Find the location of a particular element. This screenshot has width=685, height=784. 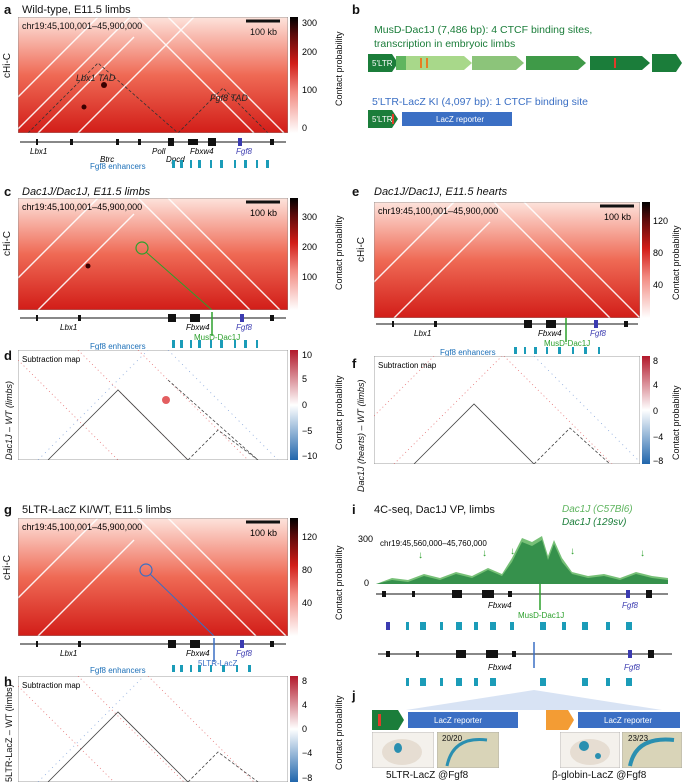

panel-f-ylabel: Dac1J (hearts) – WT (limbs) is located at coordinates (361, 435).